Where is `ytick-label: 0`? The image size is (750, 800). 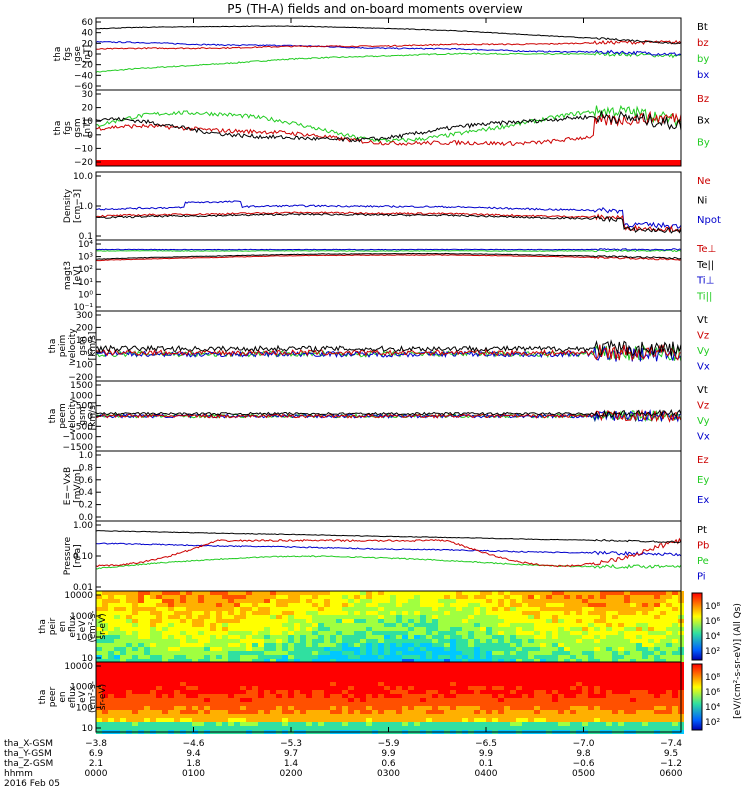 ytick-label: 0 is located at coordinates (90, 353).